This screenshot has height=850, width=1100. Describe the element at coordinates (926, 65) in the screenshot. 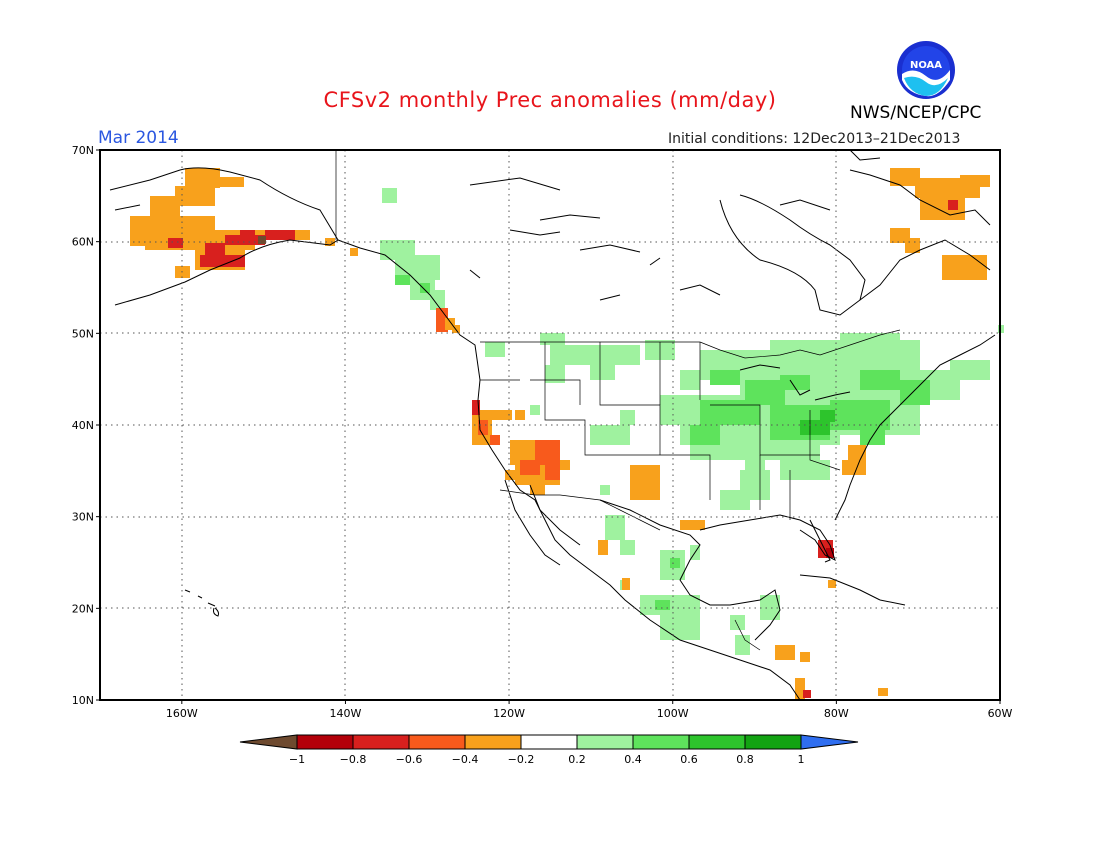

I see `logo-text: NOAA` at that location.